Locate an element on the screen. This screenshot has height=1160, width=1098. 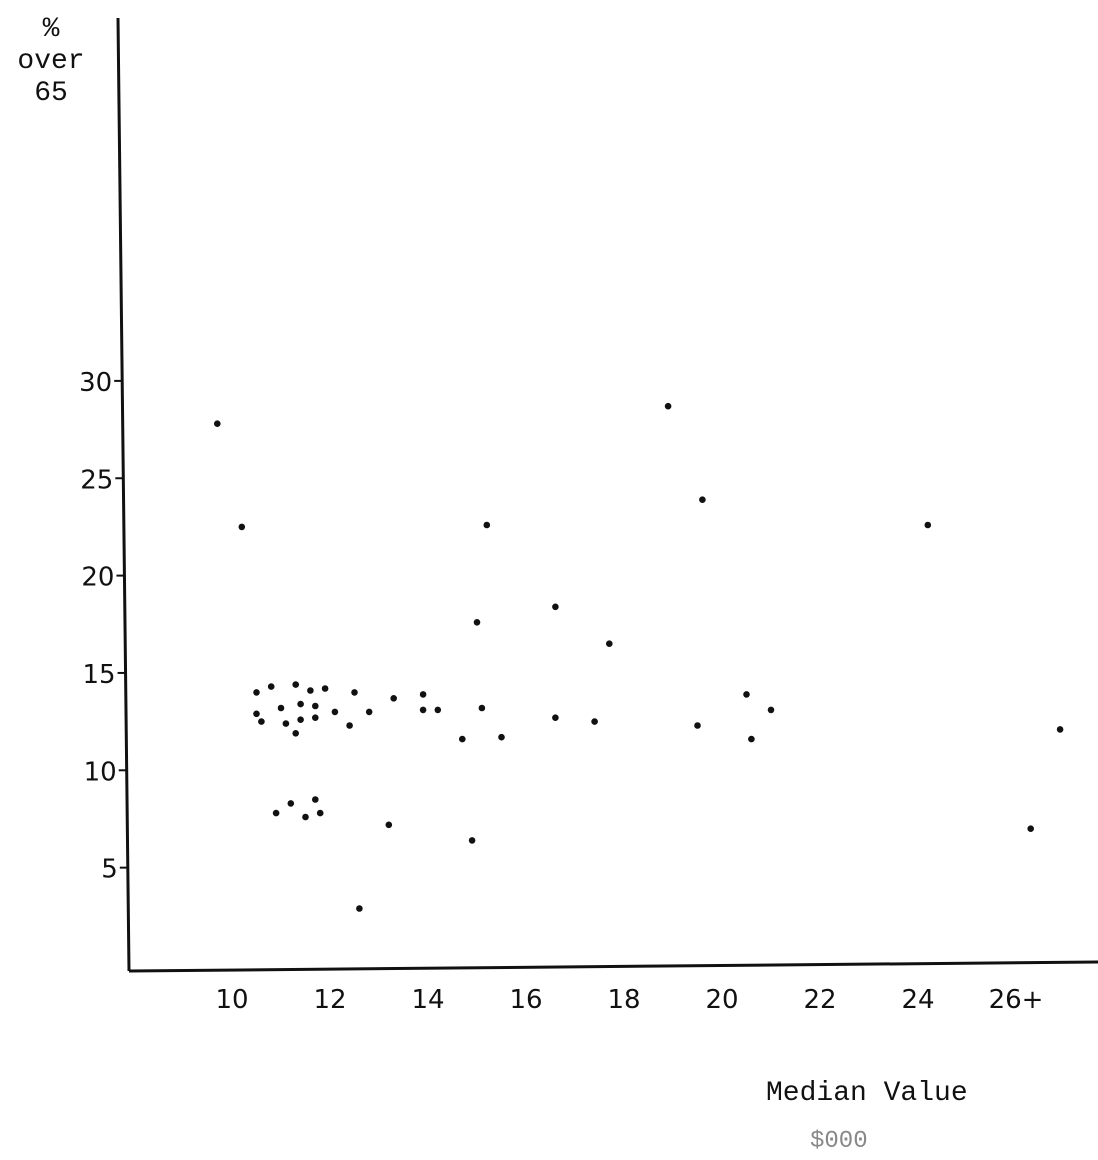
x-tick-label: 22 is located at coordinates (819, 1000).